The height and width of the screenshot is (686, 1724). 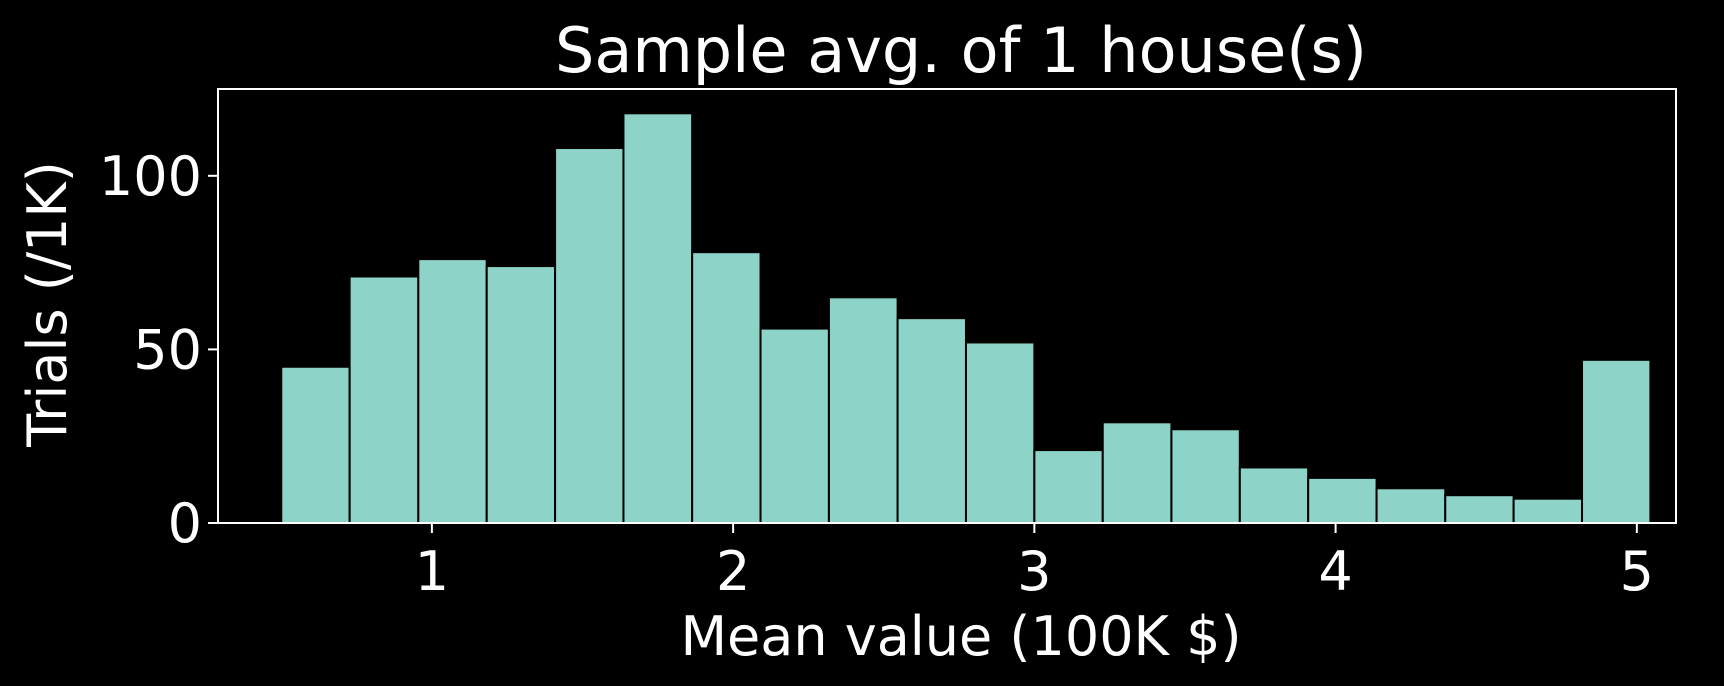 I want to click on x-tick-label: 5, so click(x=1637, y=571).